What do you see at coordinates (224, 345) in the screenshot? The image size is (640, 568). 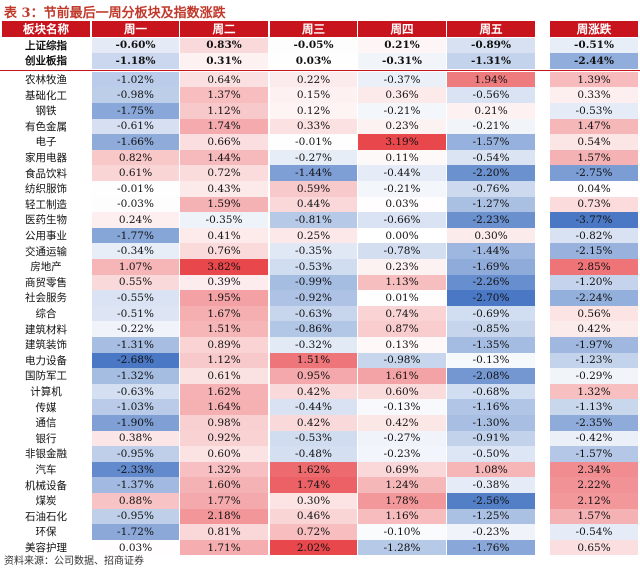 I see `value-cell: 0.89%` at bounding box center [224, 345].